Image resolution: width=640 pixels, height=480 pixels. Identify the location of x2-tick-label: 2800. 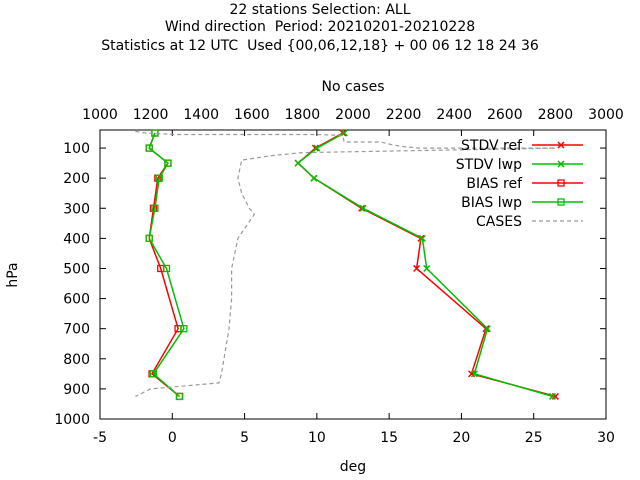
(556, 115).